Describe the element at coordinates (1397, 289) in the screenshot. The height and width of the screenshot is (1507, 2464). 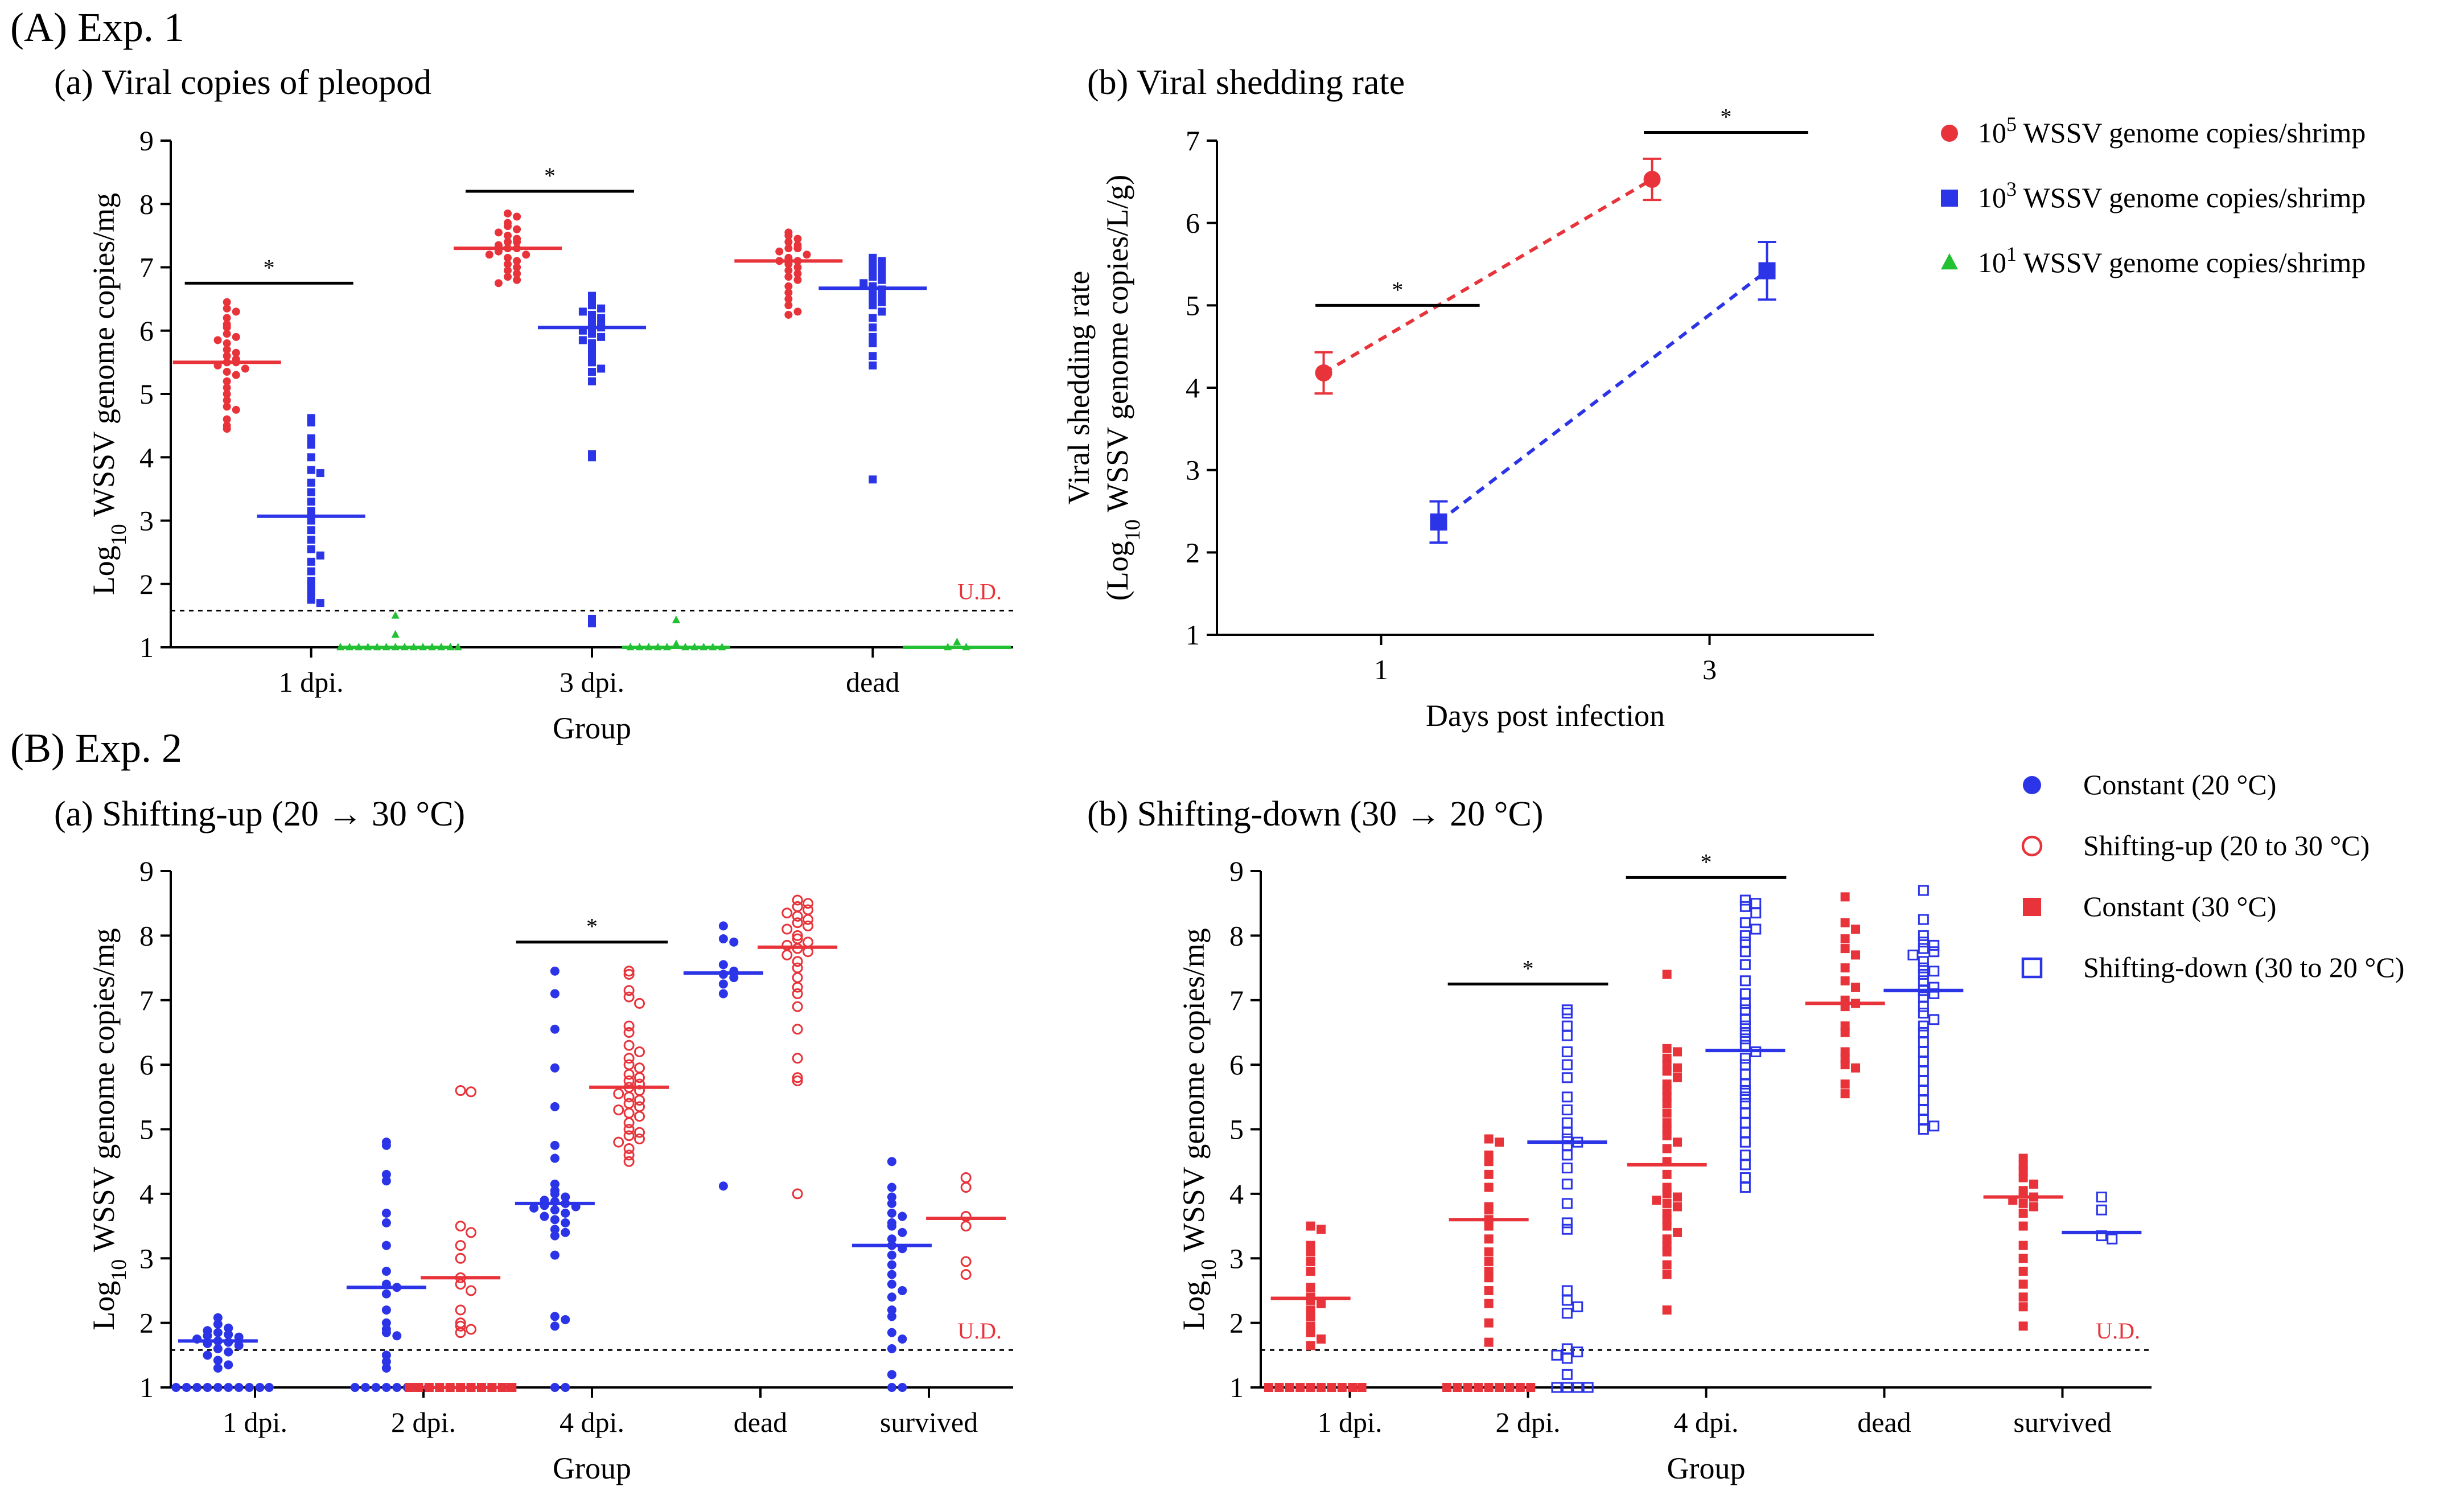
I see `significance-star: *` at that location.